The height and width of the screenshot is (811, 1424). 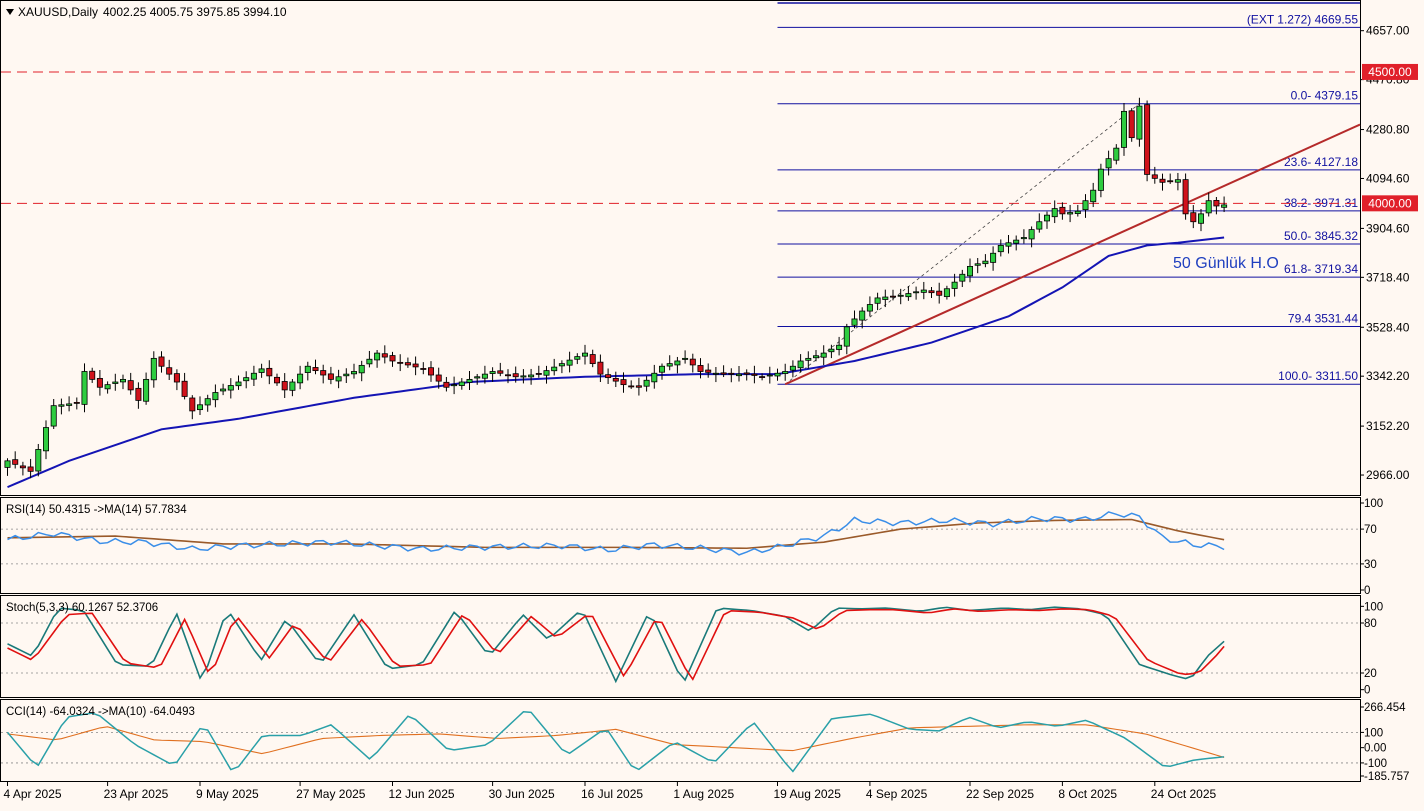 What do you see at coordinates (33, 794) in the screenshot?
I see `time-tick-label: 4 Apr 2025` at bounding box center [33, 794].